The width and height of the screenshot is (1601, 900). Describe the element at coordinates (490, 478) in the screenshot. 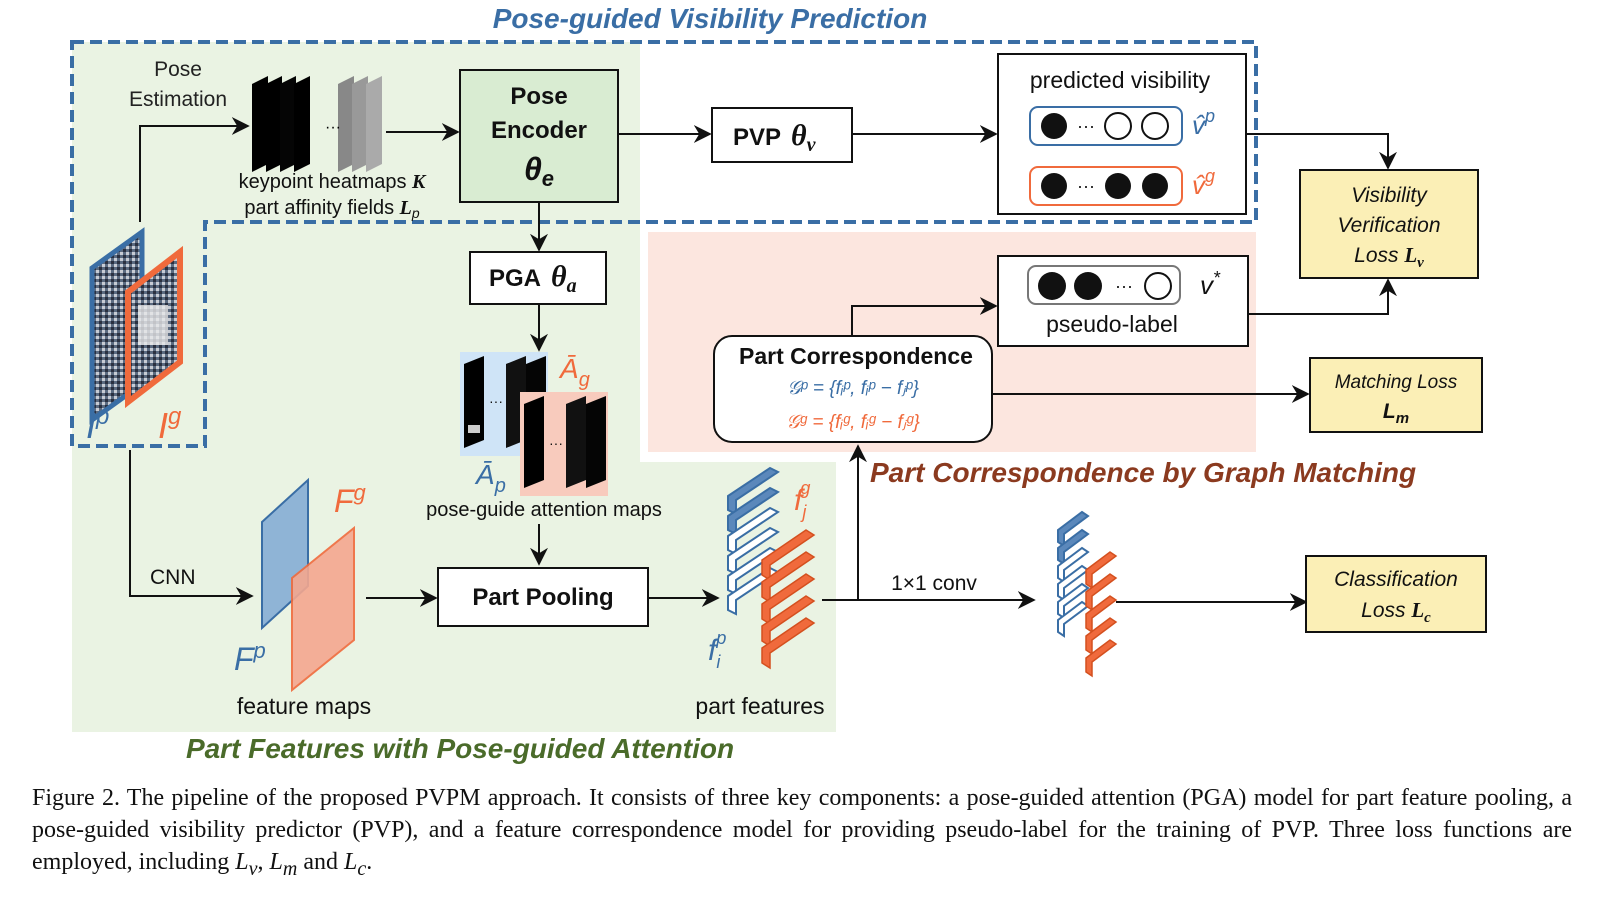

I see `ap-label: Āp` at that location.